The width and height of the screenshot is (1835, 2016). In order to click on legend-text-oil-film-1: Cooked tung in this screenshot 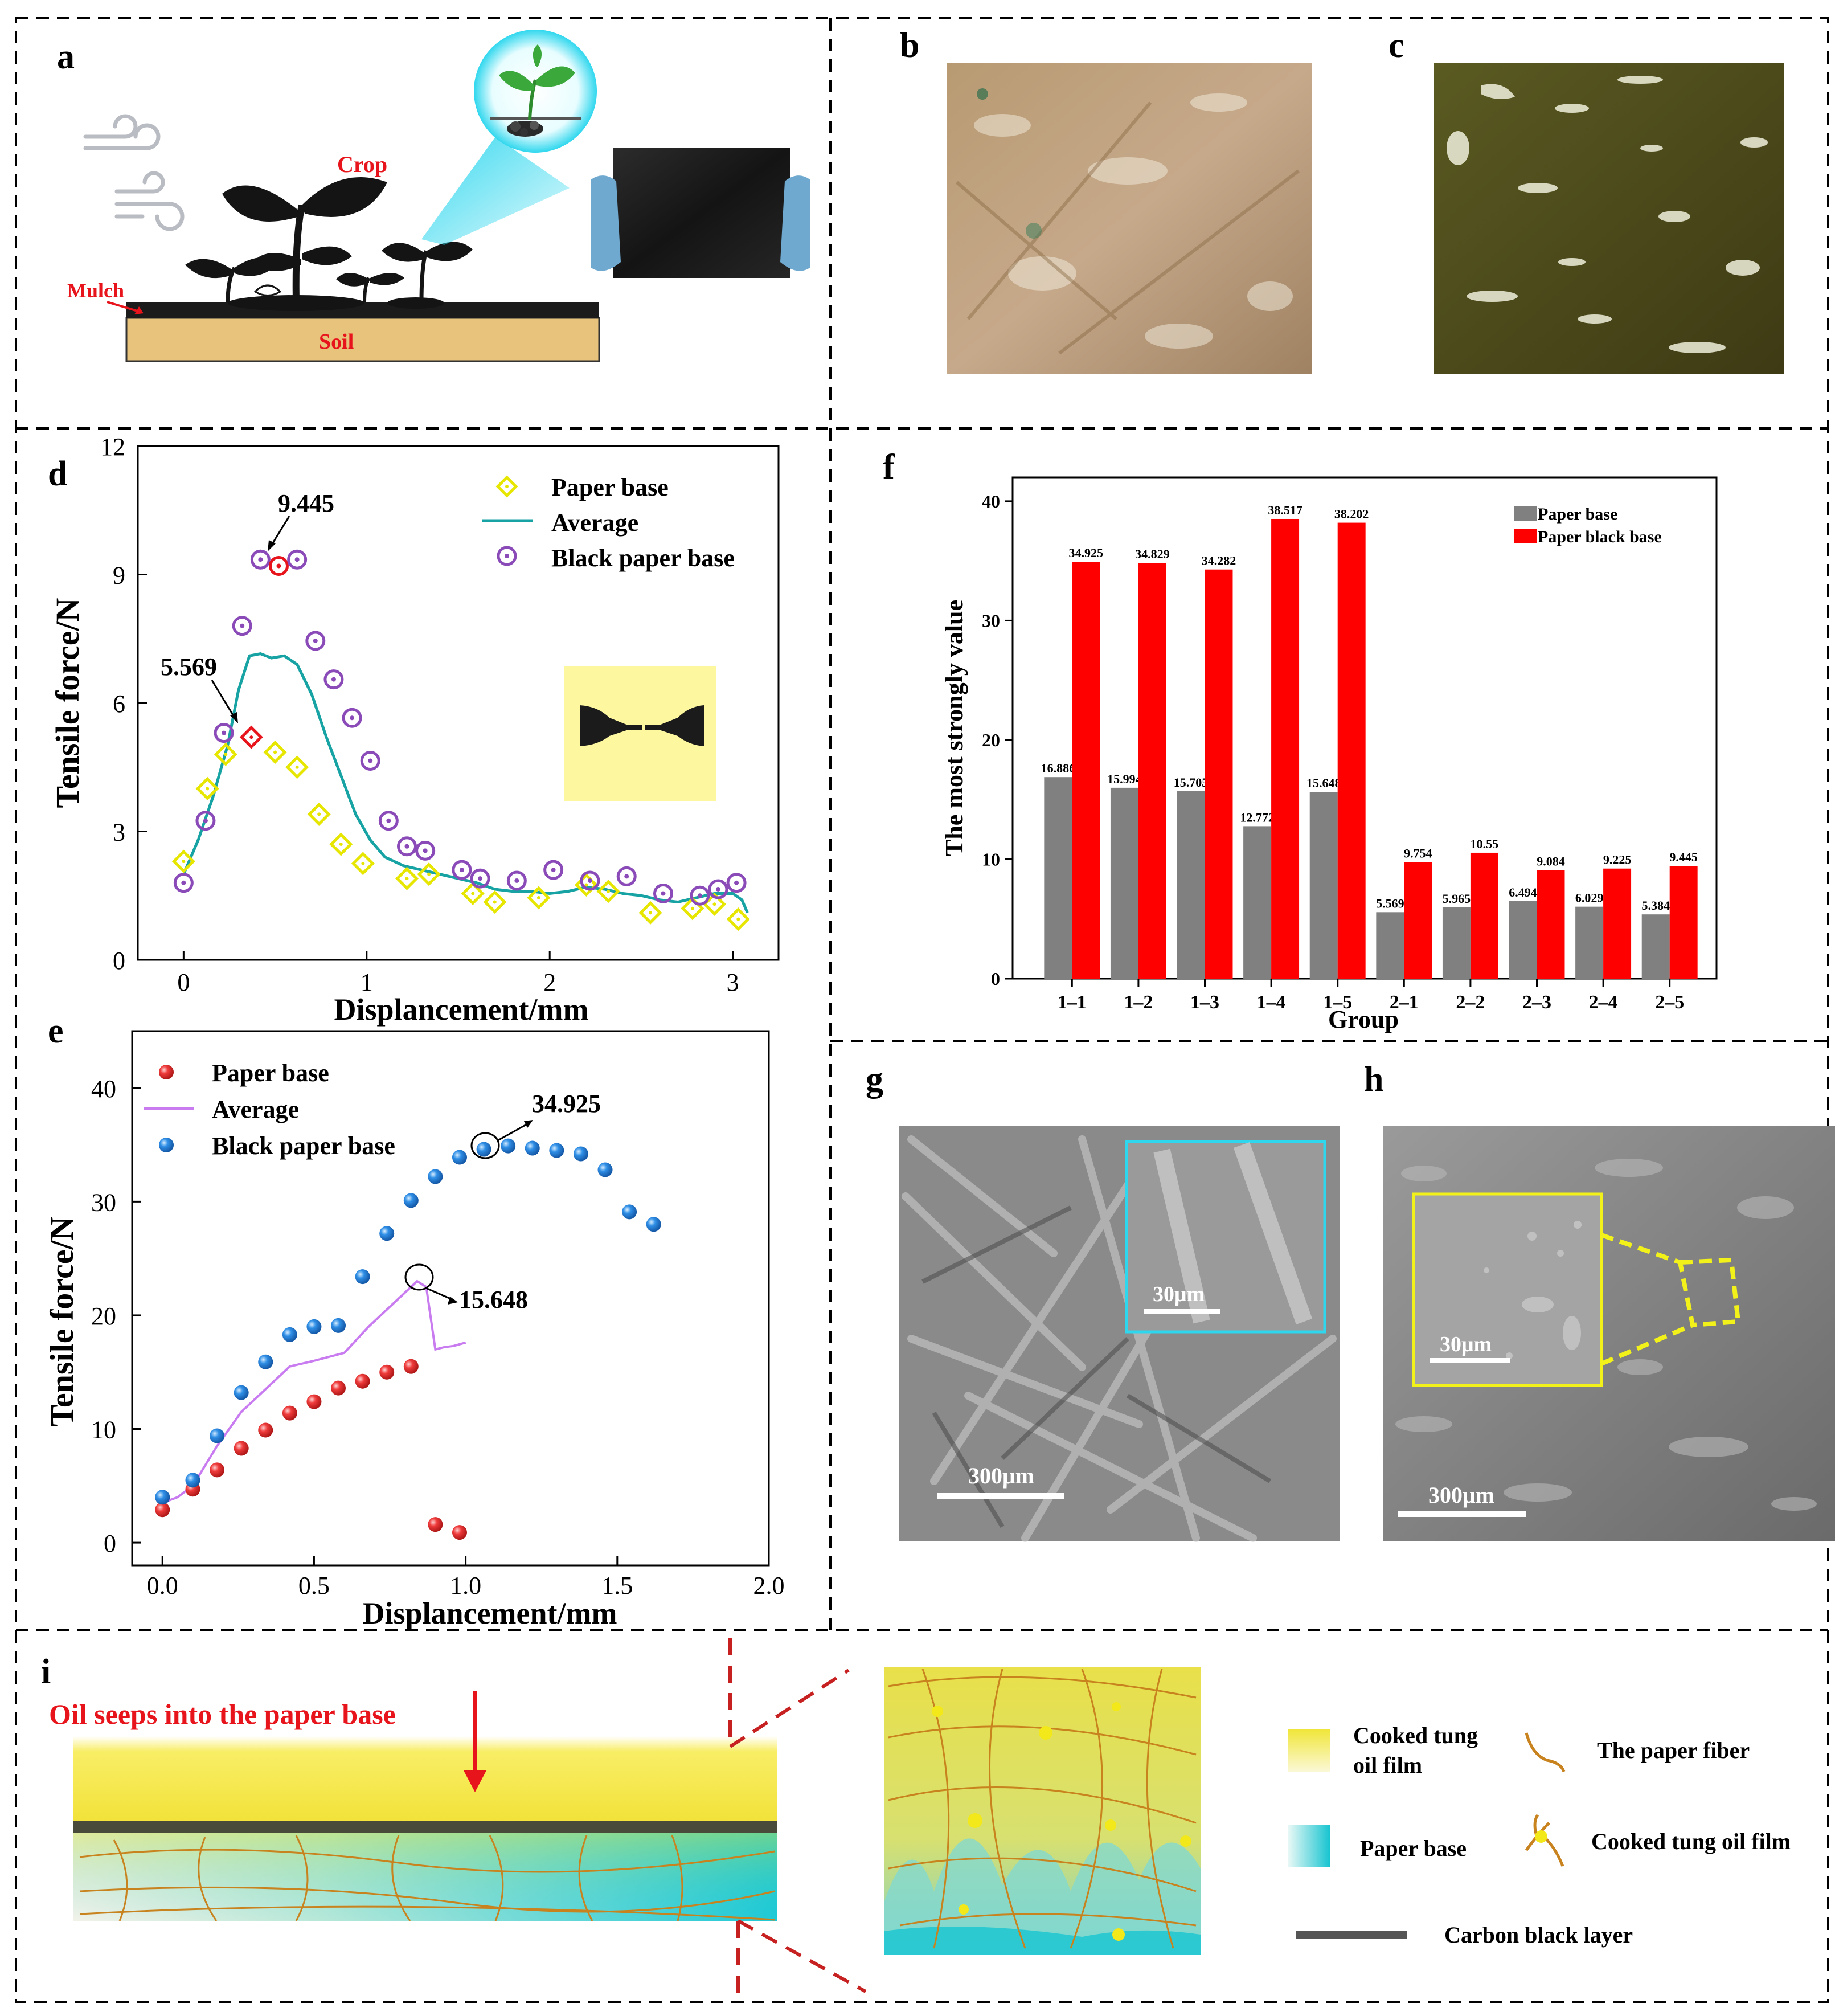, I will do `click(1416, 1736)`.